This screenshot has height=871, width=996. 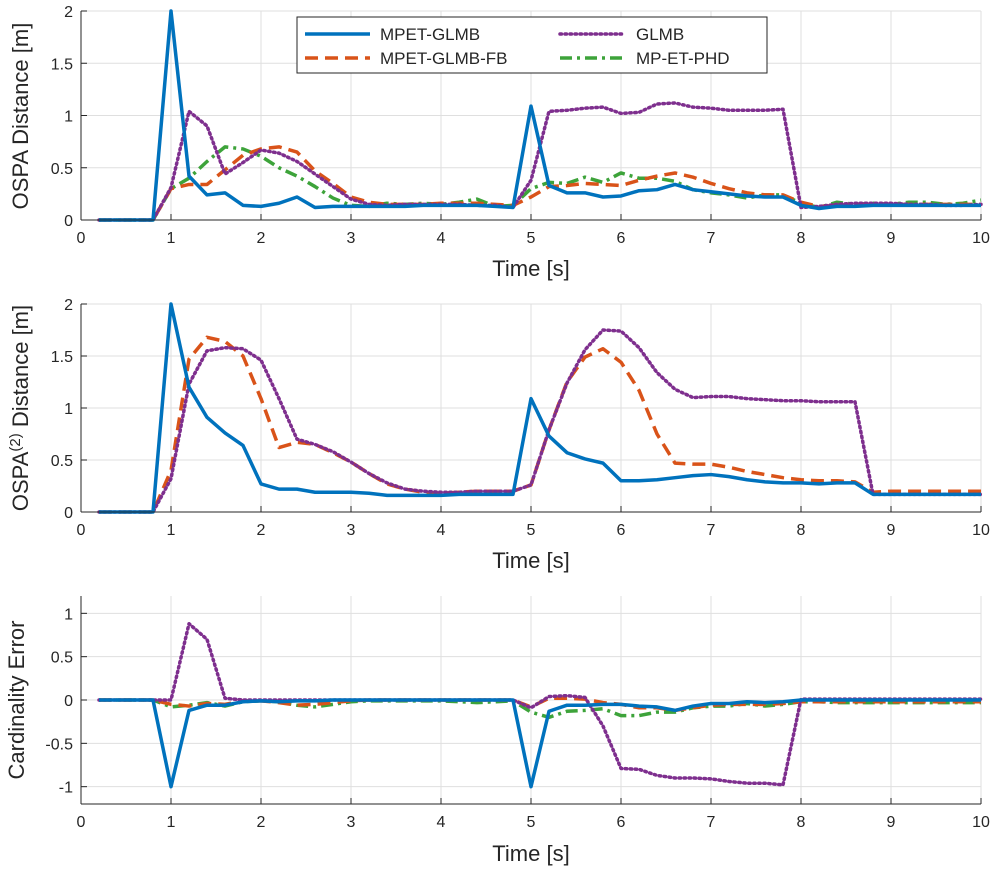 I want to click on ospa2-x-tick-label-2: 2, so click(x=261, y=530).